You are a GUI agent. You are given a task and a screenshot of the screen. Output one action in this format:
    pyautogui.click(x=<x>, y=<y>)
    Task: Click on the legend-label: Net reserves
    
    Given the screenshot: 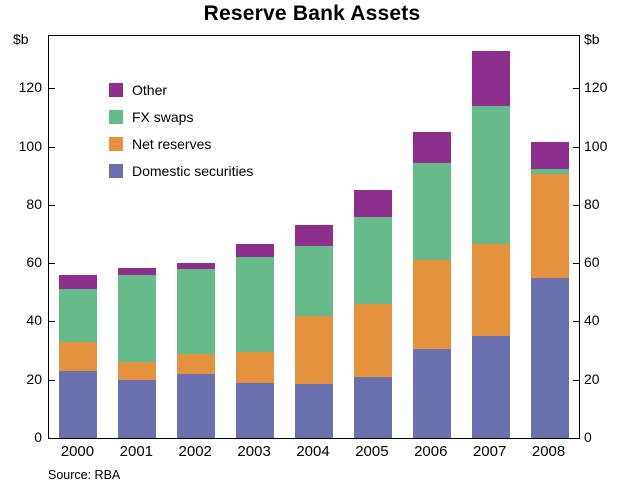 What is the action you would take?
    pyautogui.click(x=172, y=143)
    